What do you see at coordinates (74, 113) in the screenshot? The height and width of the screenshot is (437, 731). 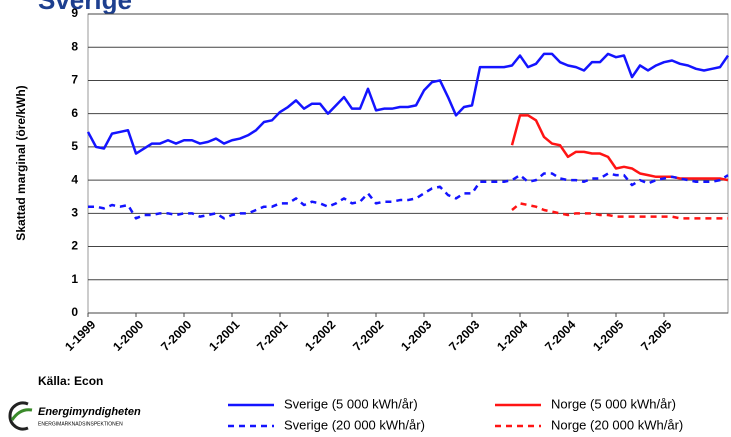 I see `y-tick-label: 6` at bounding box center [74, 113].